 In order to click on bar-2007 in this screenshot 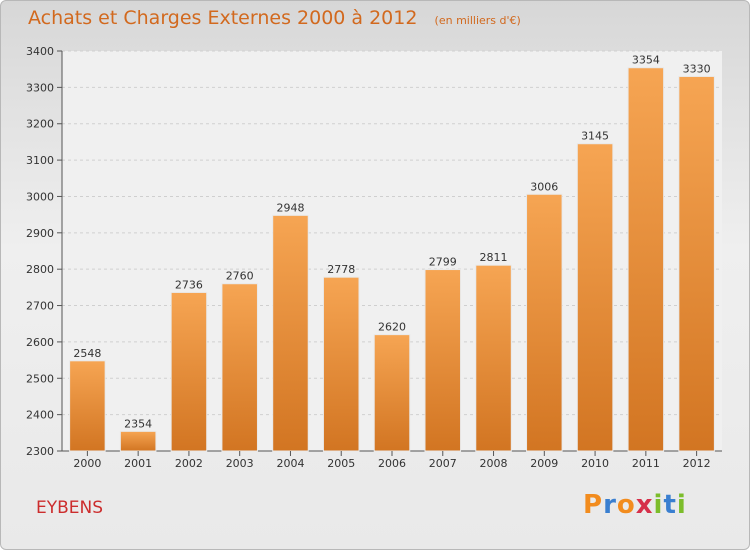, I will do `click(443, 360)`.